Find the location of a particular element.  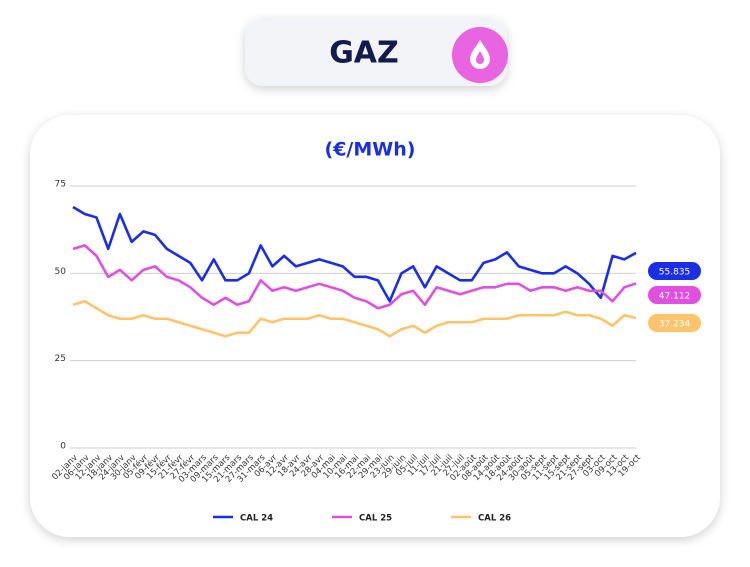

end-value-label: 55.835 is located at coordinates (675, 273).